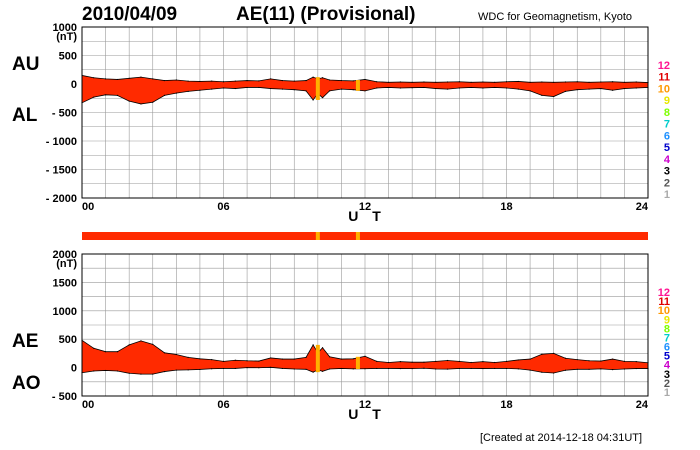 The height and width of the screenshot is (450, 700). Describe the element at coordinates (667, 195) in the screenshot. I see `legend-count-label: 1` at that location.